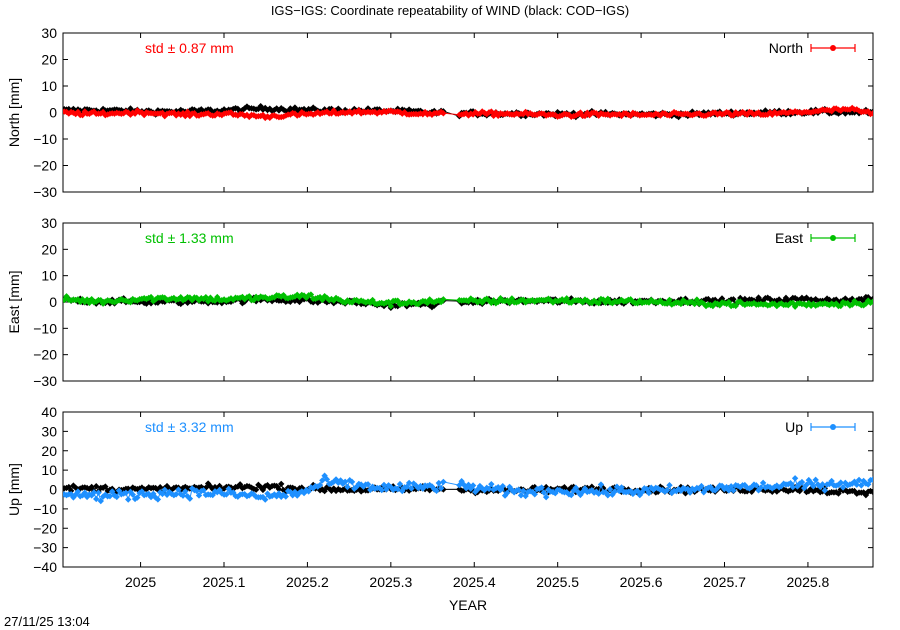  Describe the element at coordinates (786, 48) in the screenshot. I see `legend-label: North` at that location.